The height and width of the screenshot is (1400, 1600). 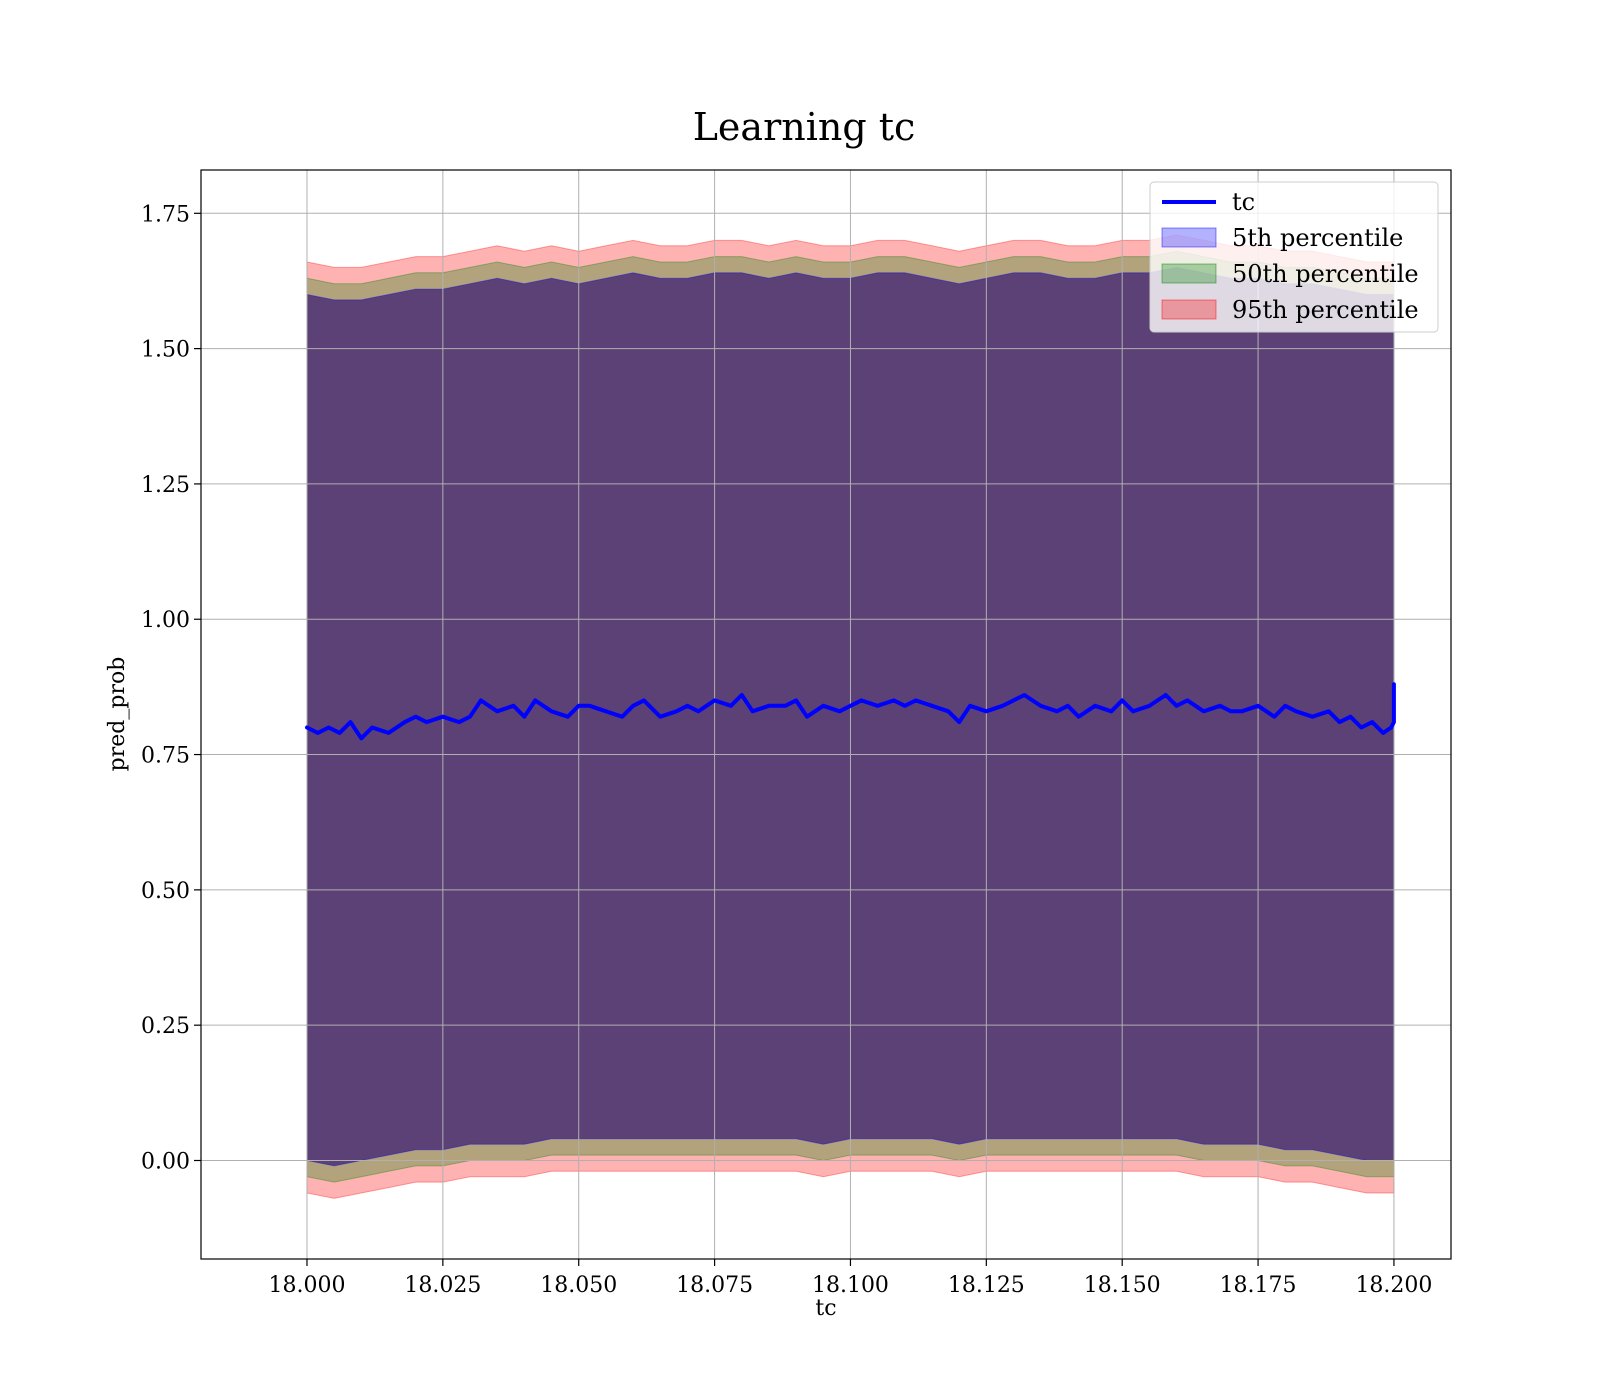 I want to click on line-layer, so click(x=850, y=711).